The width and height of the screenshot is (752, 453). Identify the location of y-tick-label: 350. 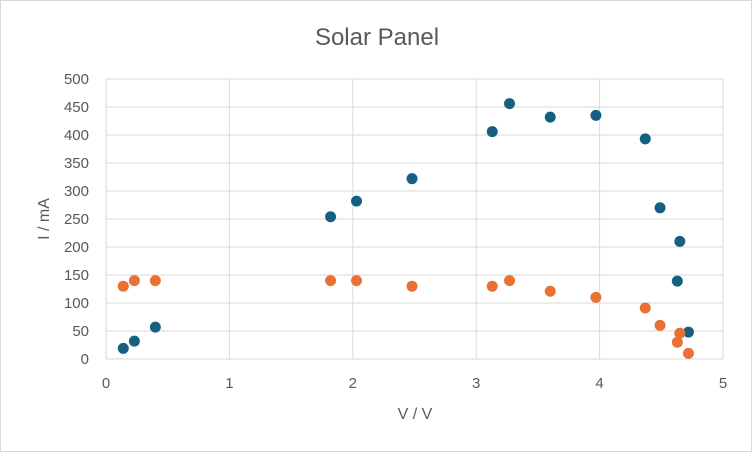
(76, 163).